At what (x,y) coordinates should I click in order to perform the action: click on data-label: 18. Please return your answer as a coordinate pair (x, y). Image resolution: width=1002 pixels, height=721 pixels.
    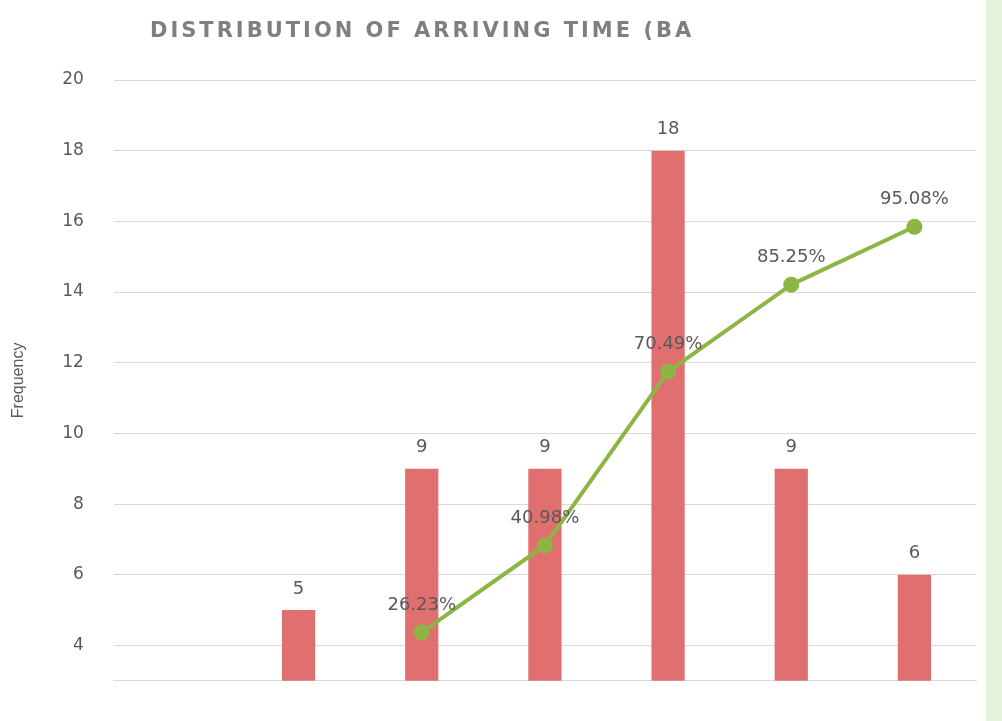
    Looking at the image, I should click on (668, 128).